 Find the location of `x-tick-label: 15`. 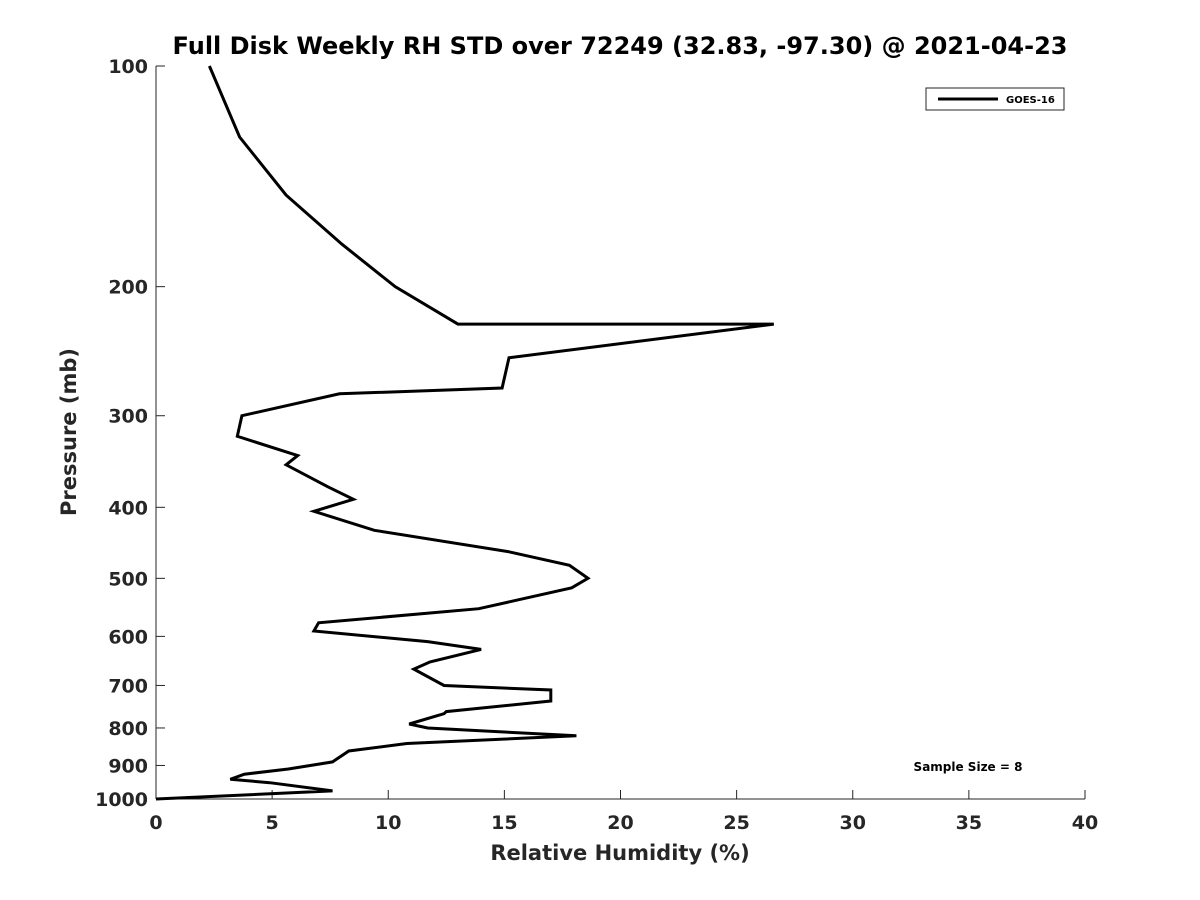

x-tick-label: 15 is located at coordinates (504, 823).